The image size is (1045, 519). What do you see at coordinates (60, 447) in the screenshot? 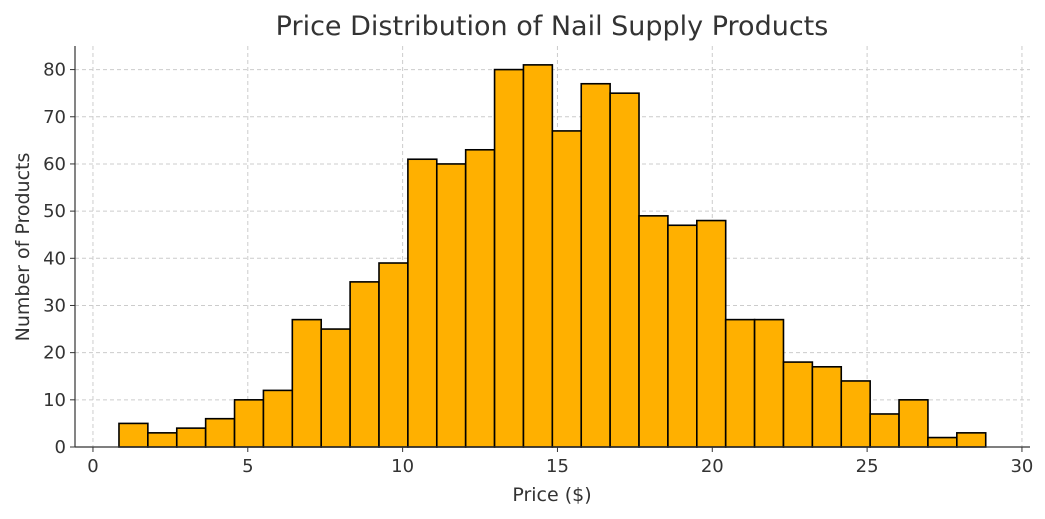
I see `y-tick-label: 0` at bounding box center [60, 447].